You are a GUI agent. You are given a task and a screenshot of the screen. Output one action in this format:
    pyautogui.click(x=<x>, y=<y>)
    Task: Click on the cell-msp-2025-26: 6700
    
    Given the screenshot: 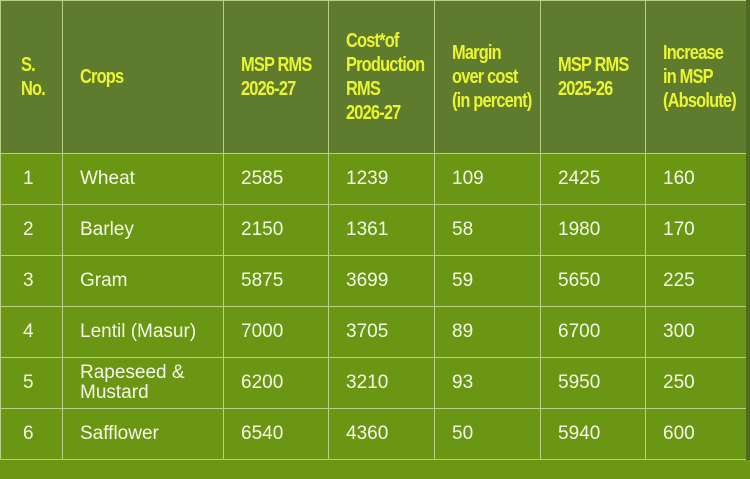 What is the action you would take?
    pyautogui.click(x=593, y=332)
    